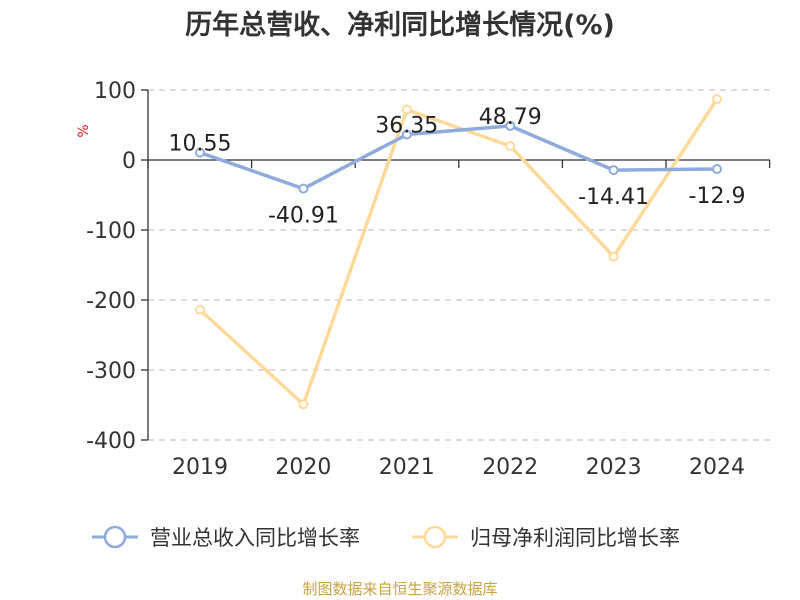 This screenshot has width=800, height=600. What do you see at coordinates (111, 231) in the screenshot?
I see `y-tick-label: -100` at bounding box center [111, 231].